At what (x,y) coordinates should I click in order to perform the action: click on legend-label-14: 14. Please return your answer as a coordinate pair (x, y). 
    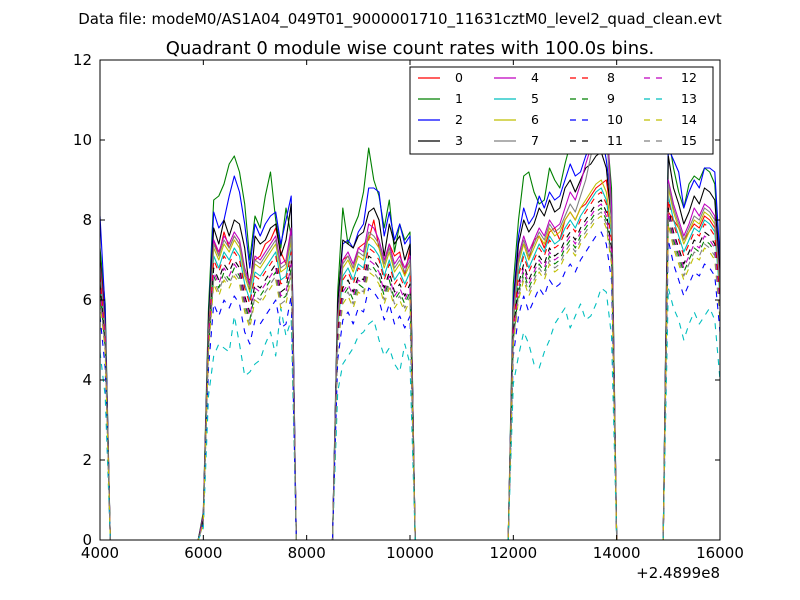
    Looking at the image, I should click on (689, 119).